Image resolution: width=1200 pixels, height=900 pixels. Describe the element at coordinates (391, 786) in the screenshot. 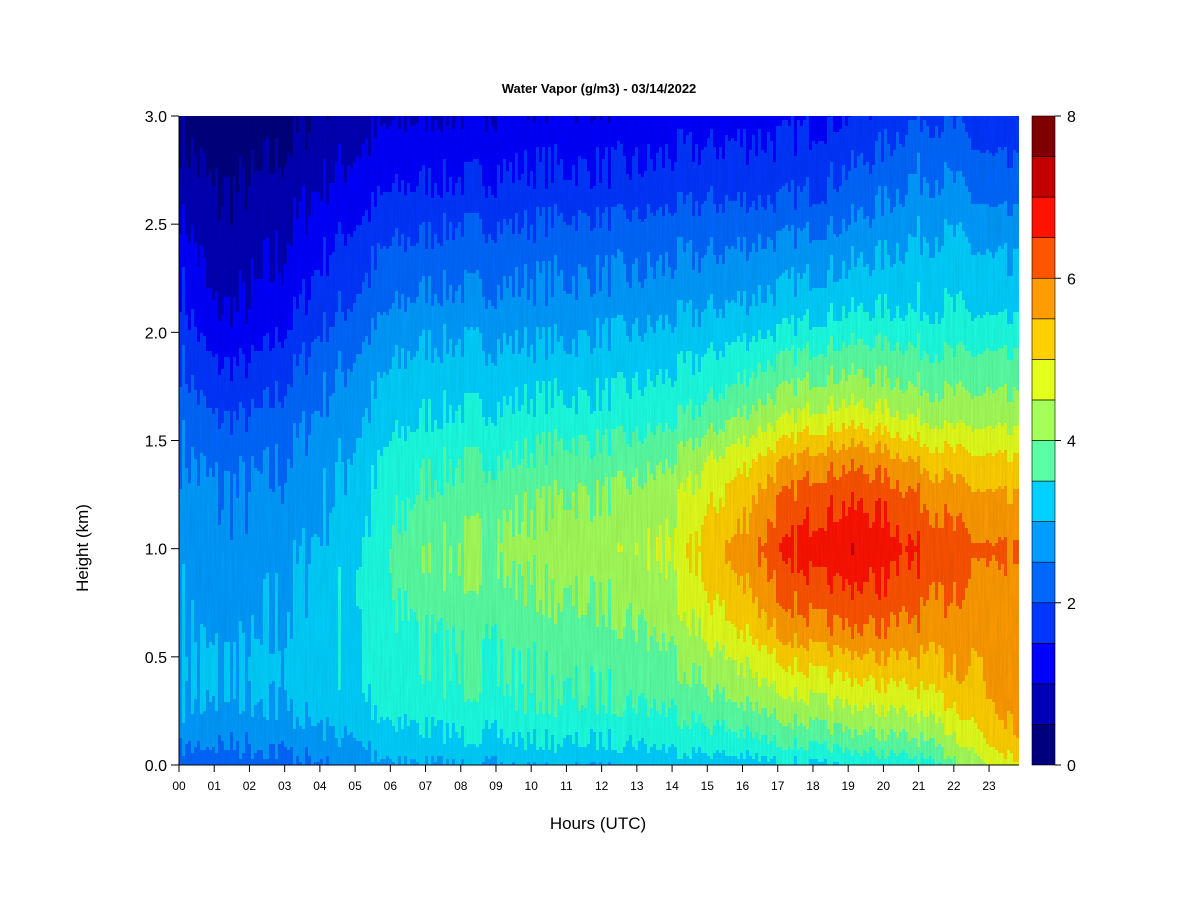

I see `x-tick-label: 06` at that location.